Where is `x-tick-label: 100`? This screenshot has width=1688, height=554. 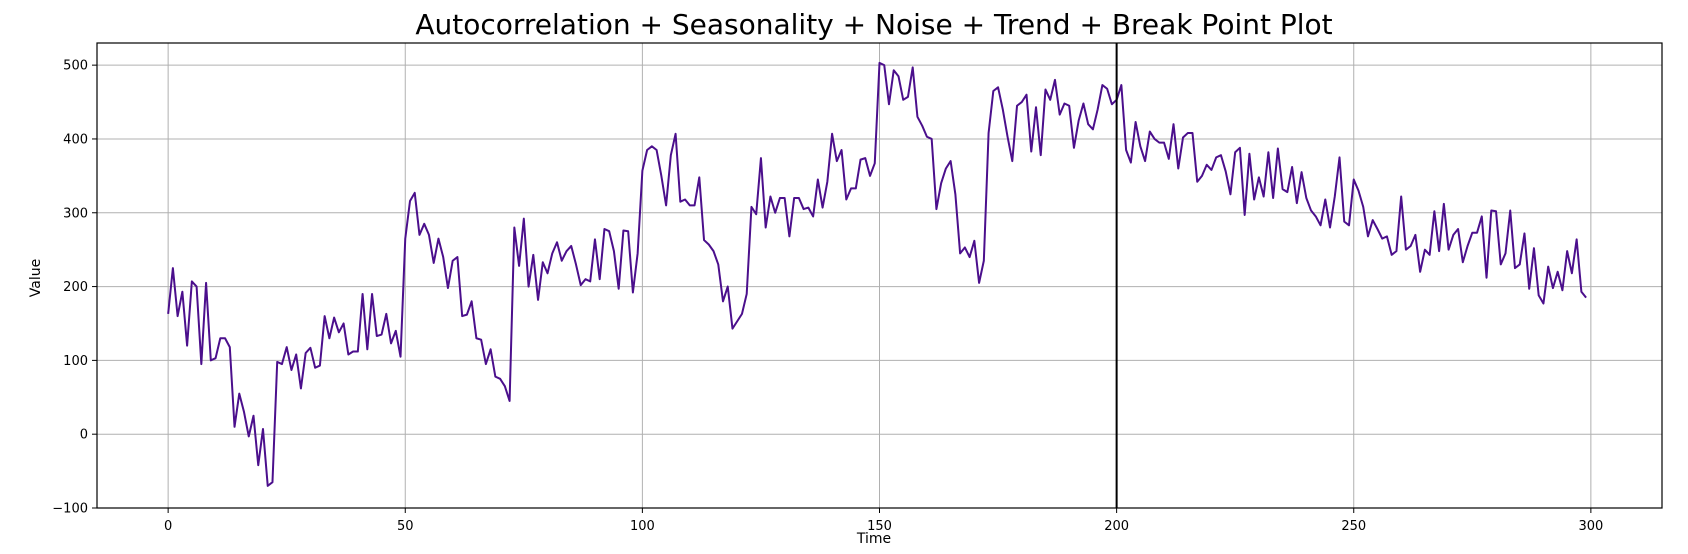
x-tick-label: 100 is located at coordinates (642, 526).